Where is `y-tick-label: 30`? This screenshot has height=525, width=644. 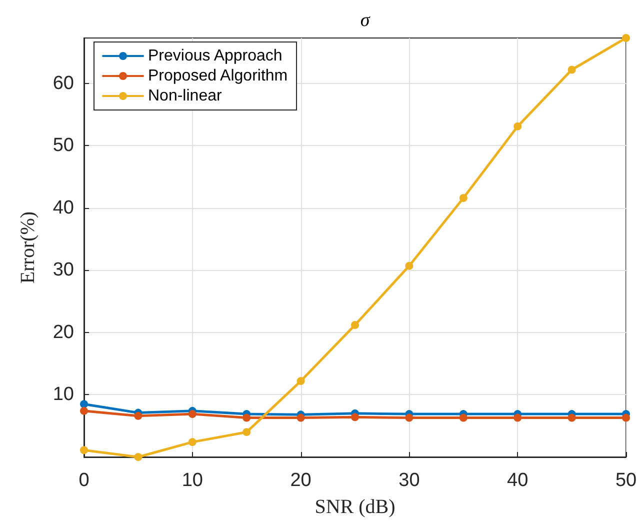
y-tick-label: 30 is located at coordinates (63, 270).